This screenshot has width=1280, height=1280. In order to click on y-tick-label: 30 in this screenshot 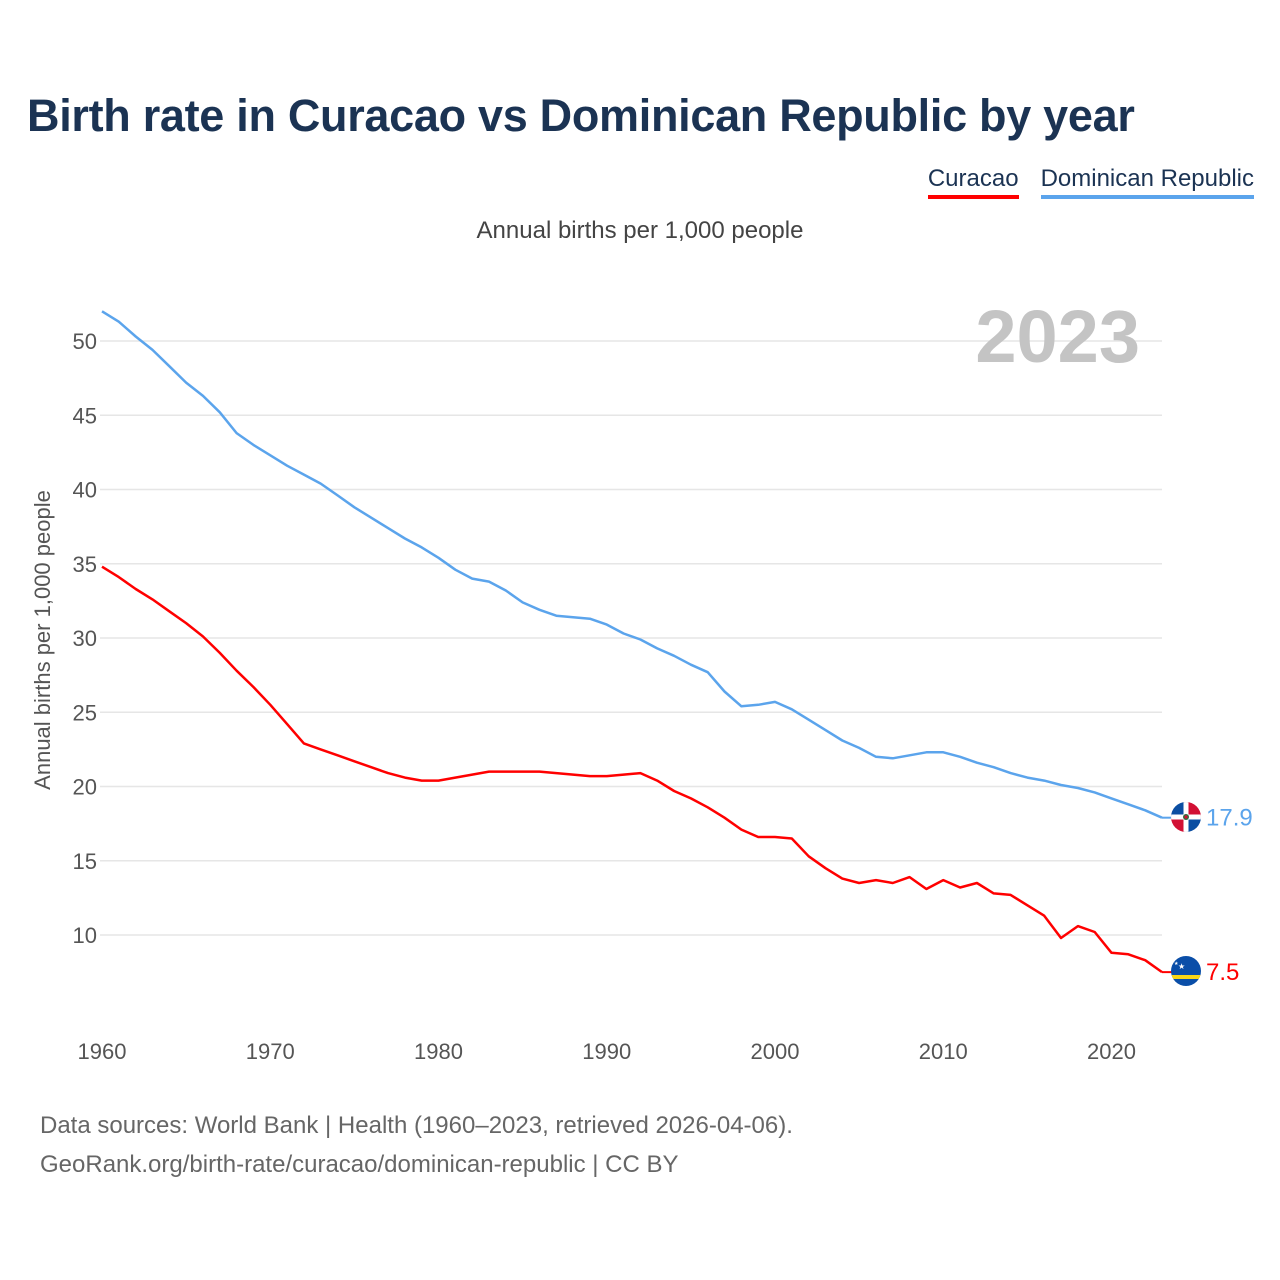, I will do `click(85, 638)`.